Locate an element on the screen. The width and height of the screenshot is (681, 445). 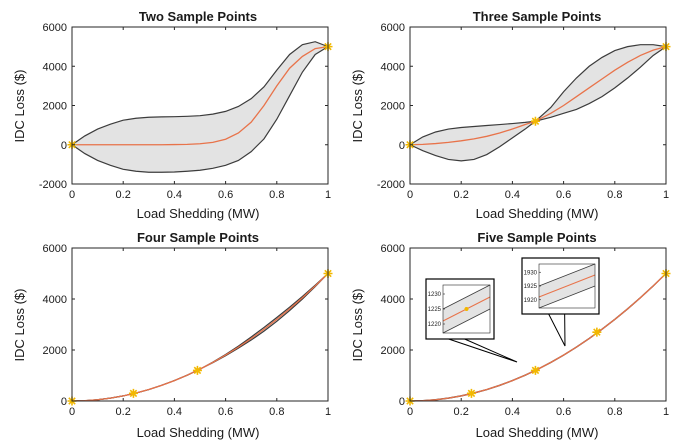
upper-bound-line is located at coordinates (200, 338).